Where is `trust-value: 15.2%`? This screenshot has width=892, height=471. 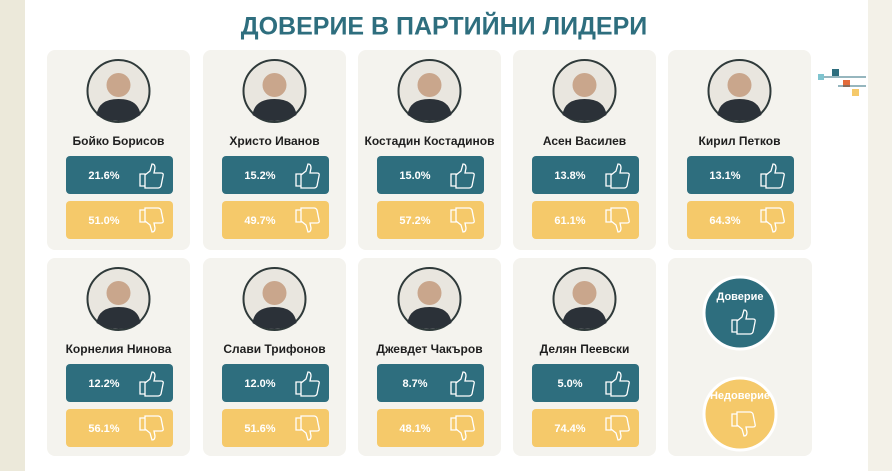 trust-value: 15.2% is located at coordinates (259, 176).